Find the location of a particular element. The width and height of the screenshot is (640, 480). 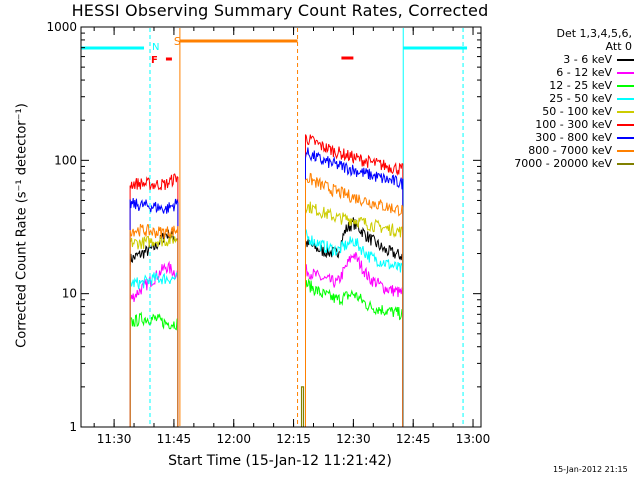

flare-label: F is located at coordinates (154, 60).